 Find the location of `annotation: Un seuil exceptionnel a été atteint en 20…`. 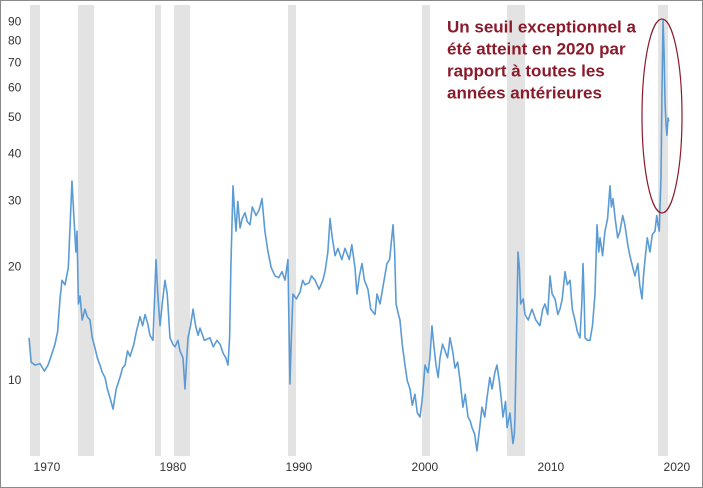

annotation: Un seuil exceptionnel a été atteint en 20… is located at coordinates (541, 59).